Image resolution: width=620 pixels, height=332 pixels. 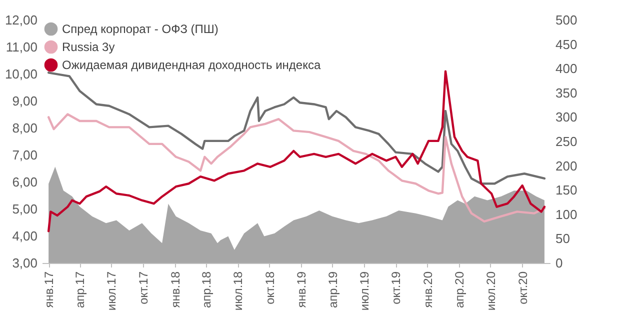 I want to click on y2-tick-label: 250, so click(x=567, y=141).